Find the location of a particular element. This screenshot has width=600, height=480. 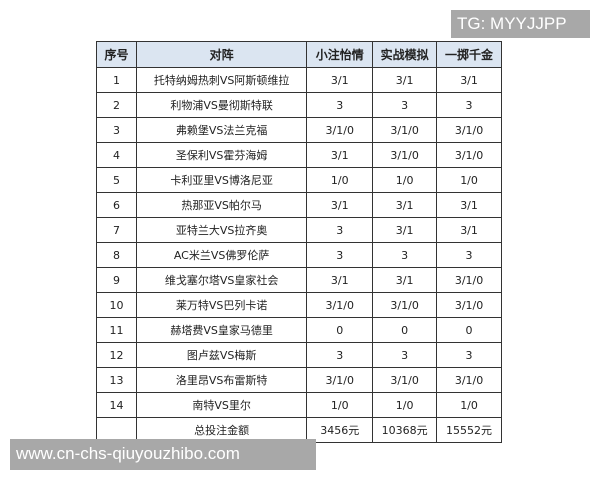

table-row: 13 洛里昂VS布雷斯特 3/1/0 3/1/0 3/1/0 is located at coordinates (299, 380).